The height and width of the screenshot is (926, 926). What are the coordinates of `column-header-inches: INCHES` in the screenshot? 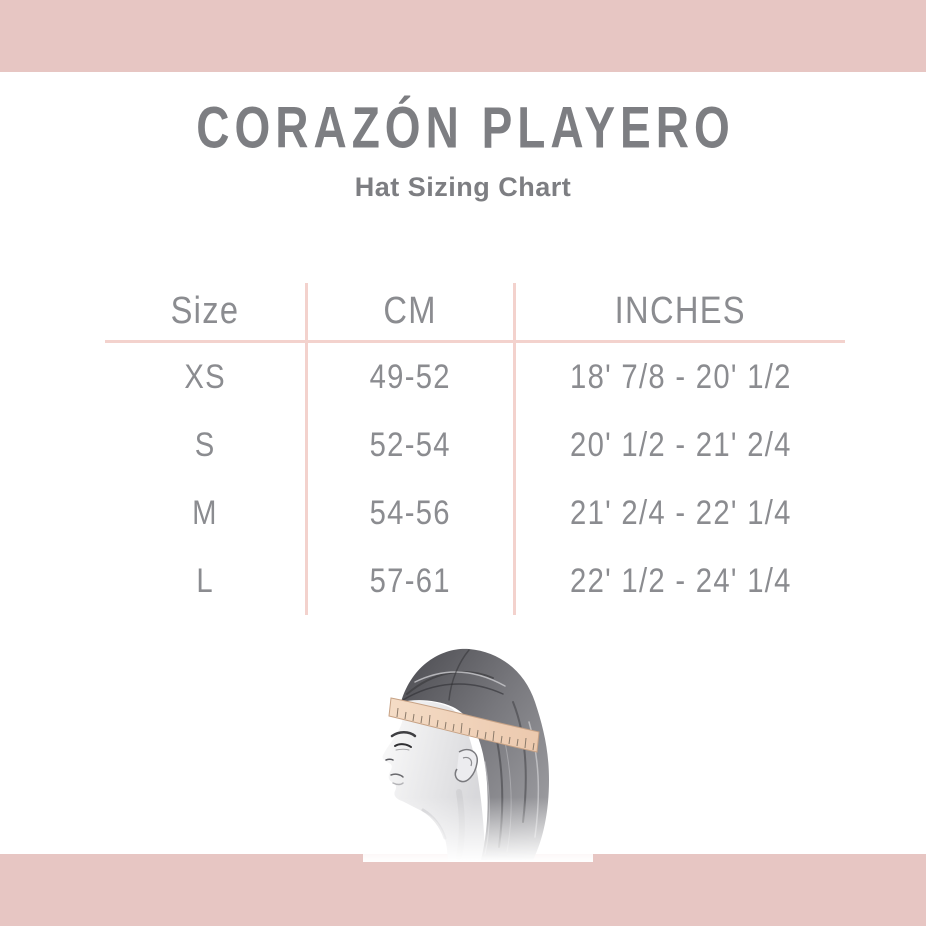 It's located at (679, 313).